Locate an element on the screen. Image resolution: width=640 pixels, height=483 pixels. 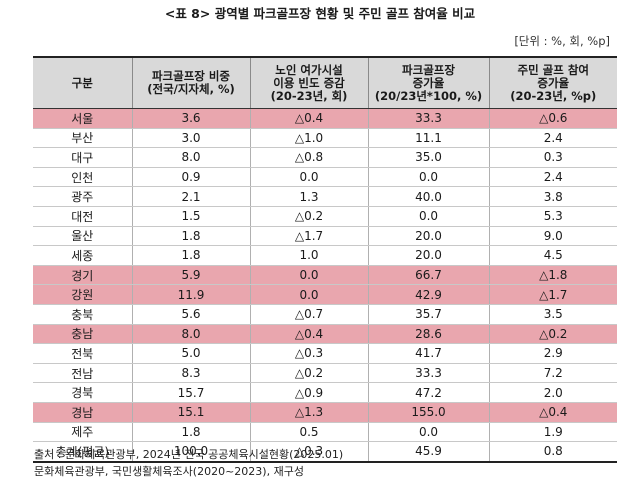
facility-change-cell: 1.0 is located at coordinates (308, 255).